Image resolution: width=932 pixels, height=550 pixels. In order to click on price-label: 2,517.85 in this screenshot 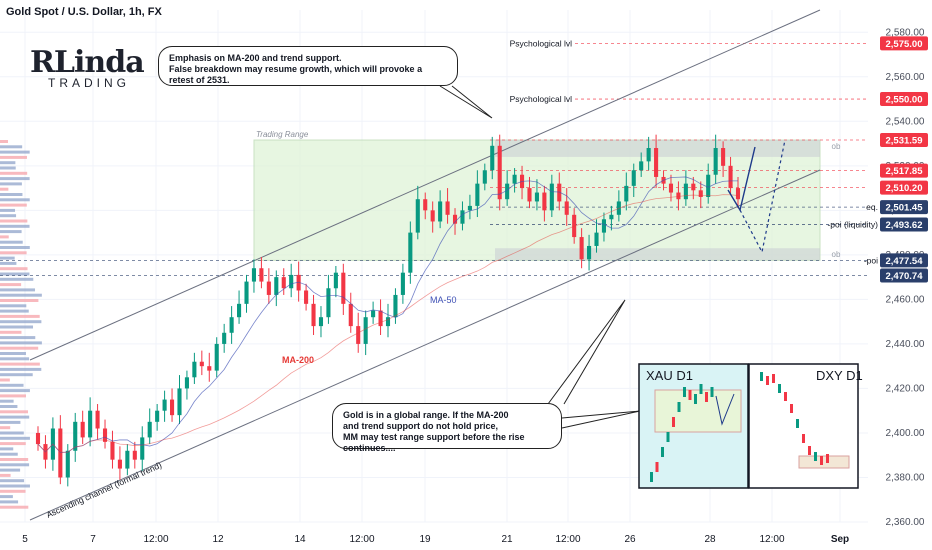, I will do `click(905, 171)`.